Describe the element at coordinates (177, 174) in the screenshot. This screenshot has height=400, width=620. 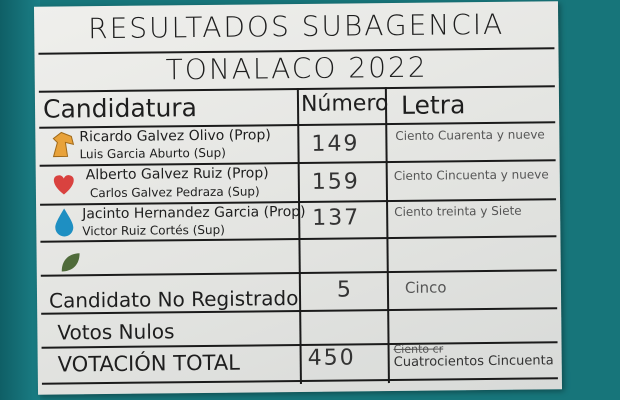
I see `candidate-prop: Alberto Galvez Ruiz (Prop)` at that location.